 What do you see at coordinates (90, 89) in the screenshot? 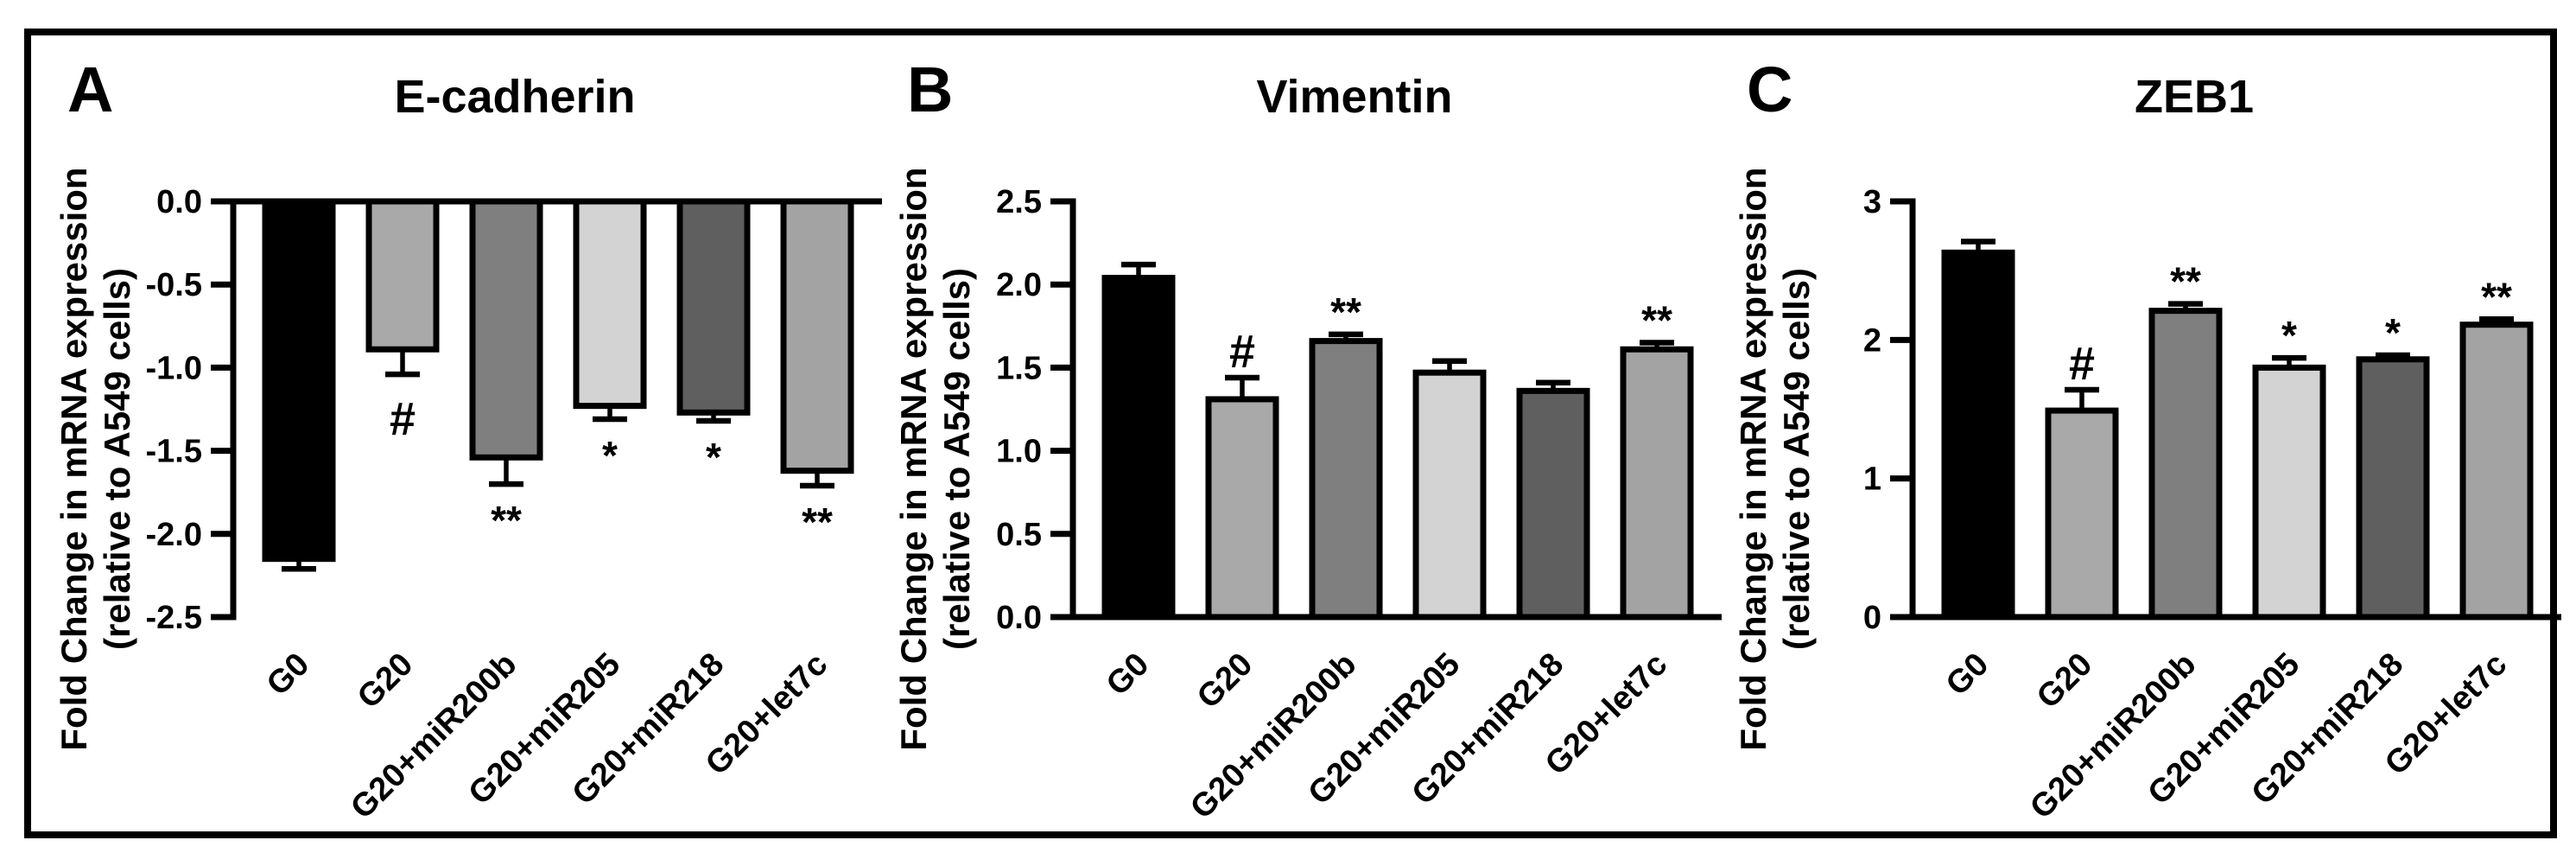
I see `panel-letter-a: A` at bounding box center [90, 89].